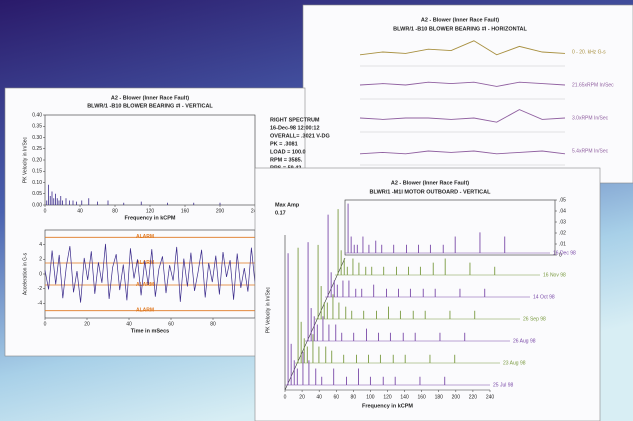  Describe the element at coordinates (562, 244) in the screenshot. I see `inset-y-tick-label: .01` at that location.